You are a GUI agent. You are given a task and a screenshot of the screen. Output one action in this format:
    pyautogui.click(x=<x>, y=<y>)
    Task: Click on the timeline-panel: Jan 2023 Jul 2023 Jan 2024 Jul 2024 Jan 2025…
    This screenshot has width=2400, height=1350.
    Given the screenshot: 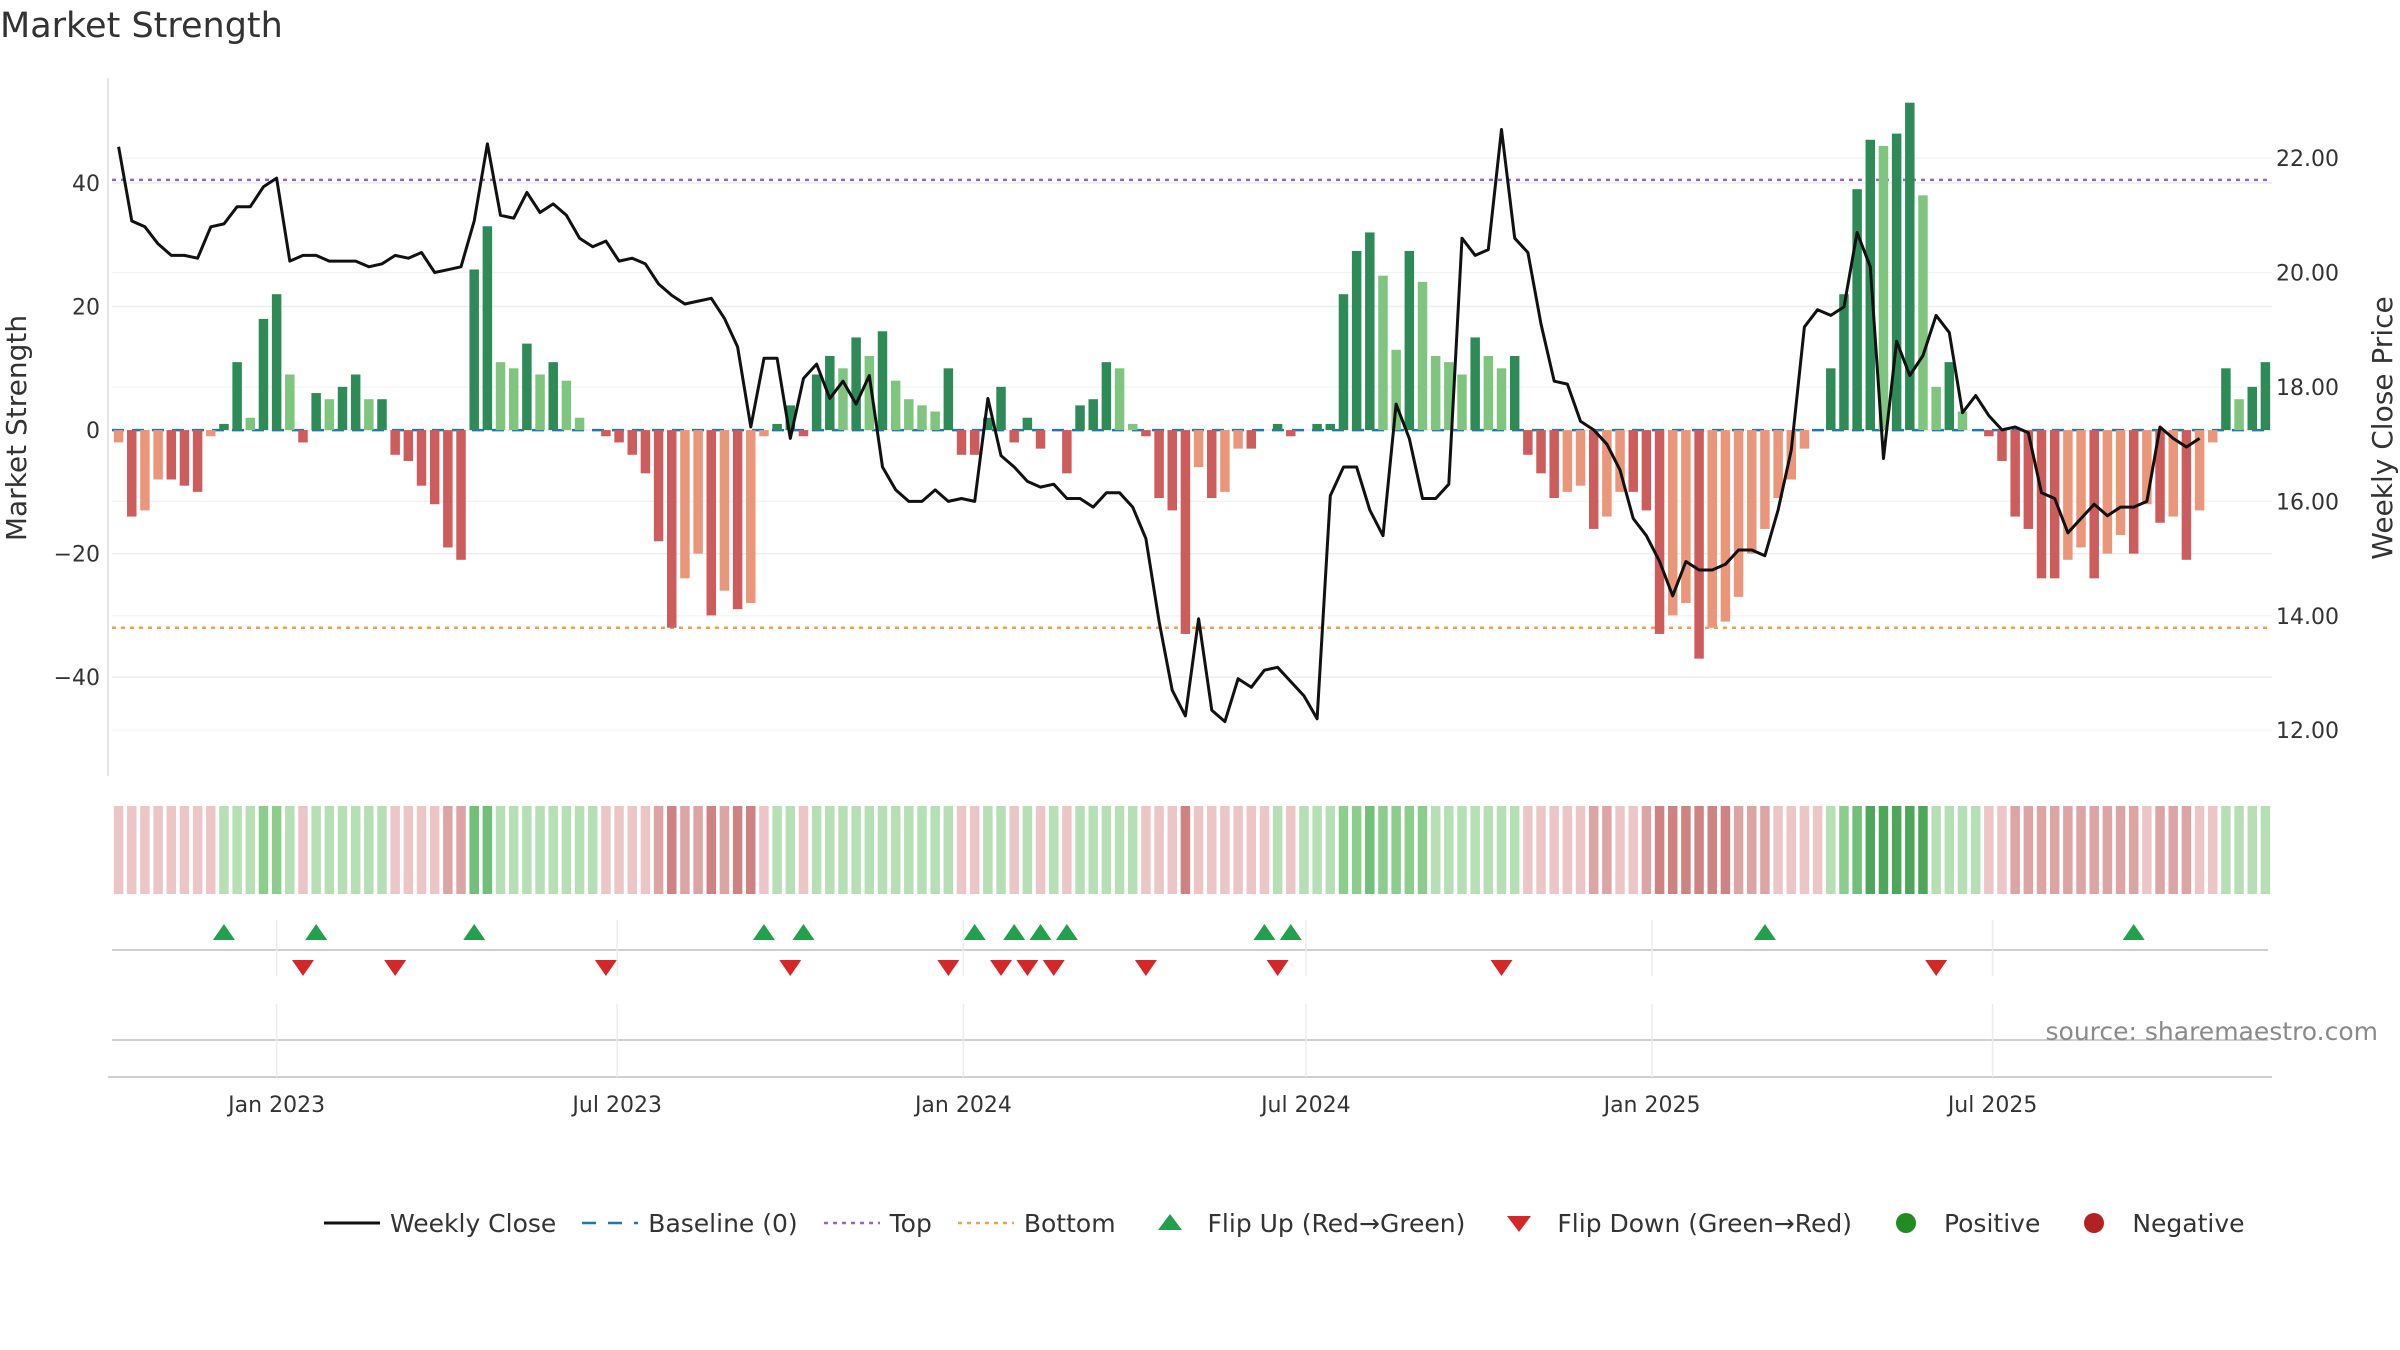 What is the action you would take?
    pyautogui.click(x=1190, y=1019)
    